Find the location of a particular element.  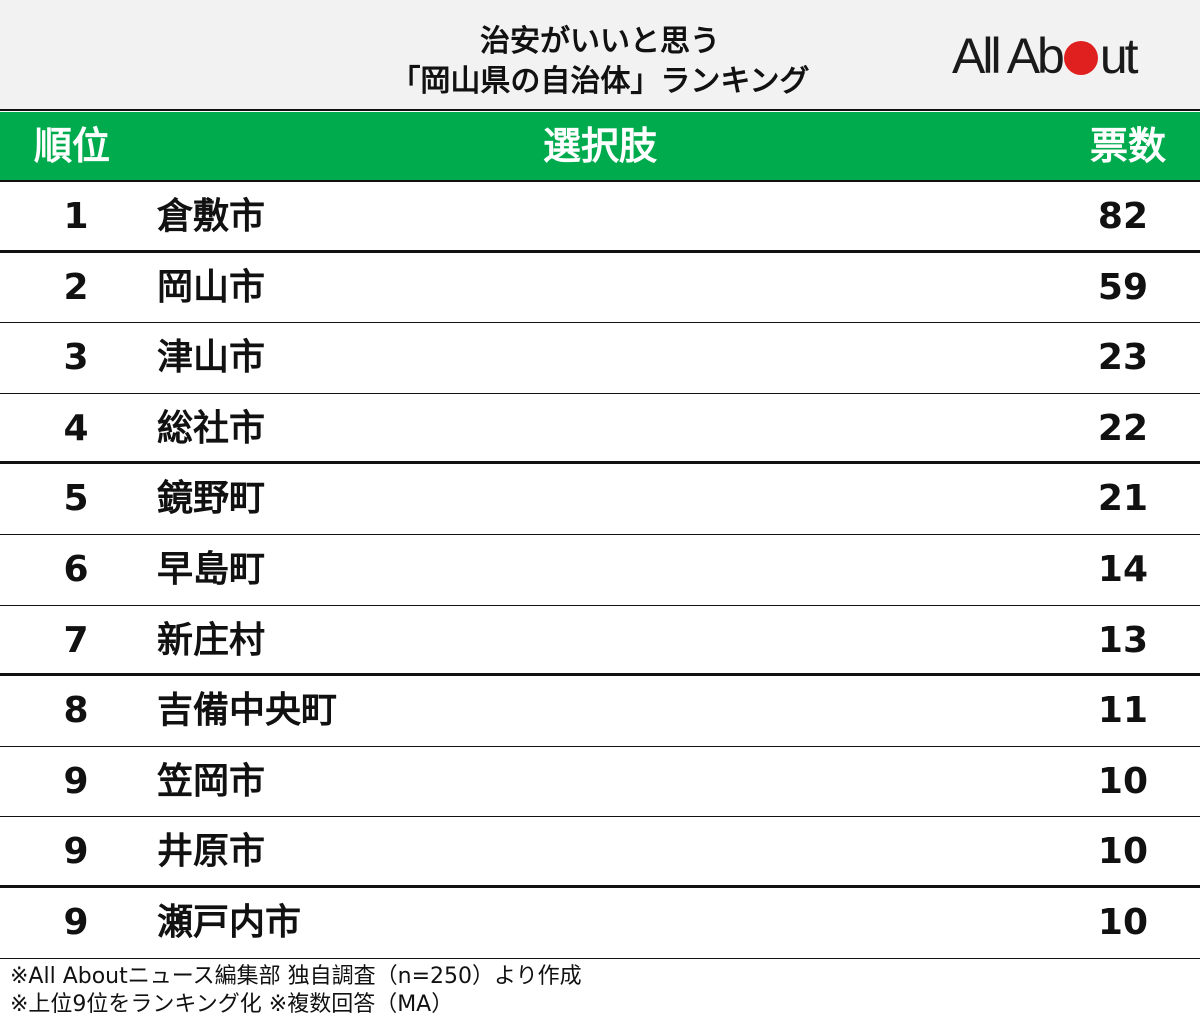

rank-cell: 8 is located at coordinates (76, 711).